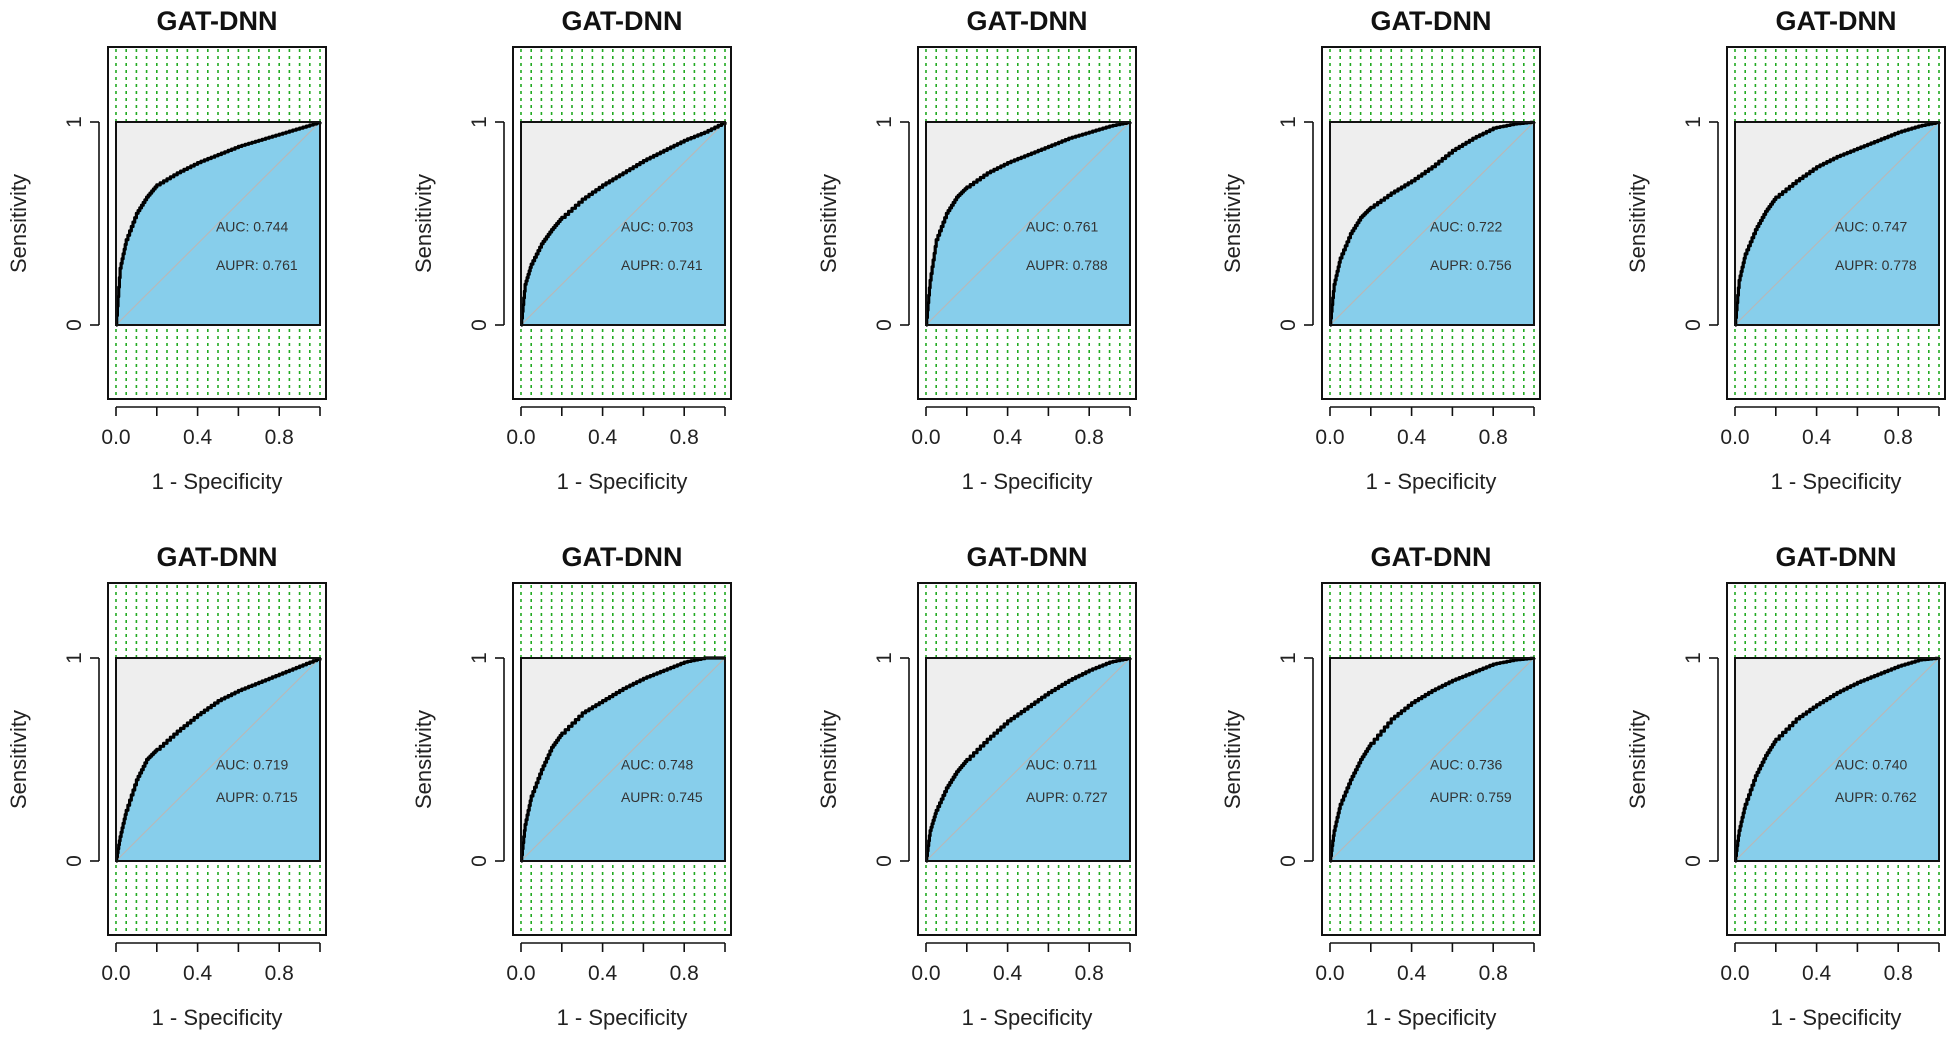  What do you see at coordinates (1876, 797) in the screenshot?
I see `aupr-annotation: AUPR: 0.762` at bounding box center [1876, 797].